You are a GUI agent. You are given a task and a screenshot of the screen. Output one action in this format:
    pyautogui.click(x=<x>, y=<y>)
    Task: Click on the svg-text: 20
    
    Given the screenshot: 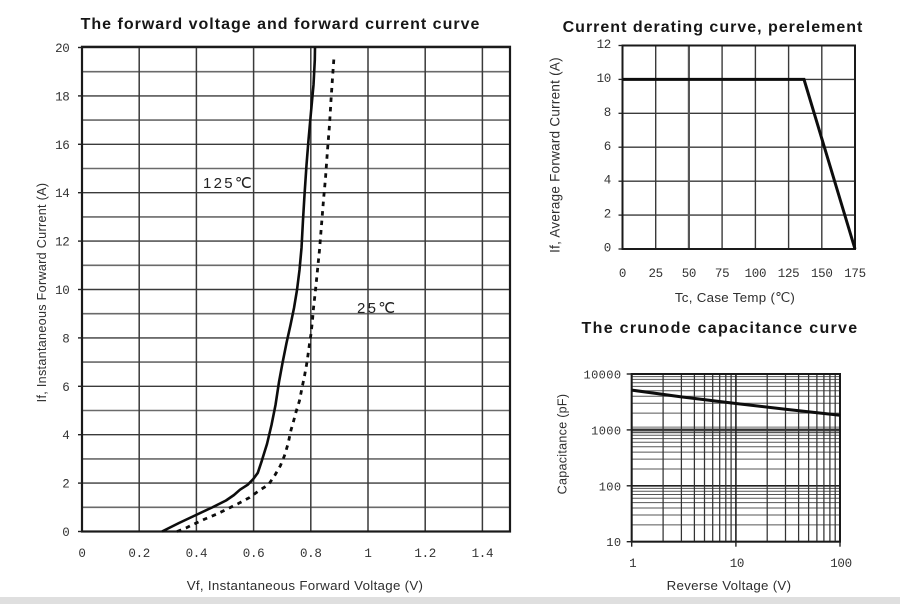 What is the action you would take?
    pyautogui.click(x=62, y=49)
    